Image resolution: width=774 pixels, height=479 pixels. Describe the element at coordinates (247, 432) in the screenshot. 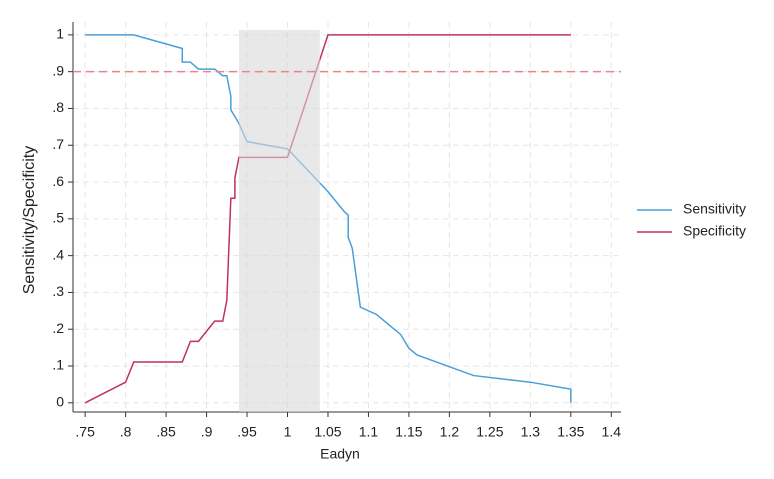

I see `x-tick-label: .95` at that location.